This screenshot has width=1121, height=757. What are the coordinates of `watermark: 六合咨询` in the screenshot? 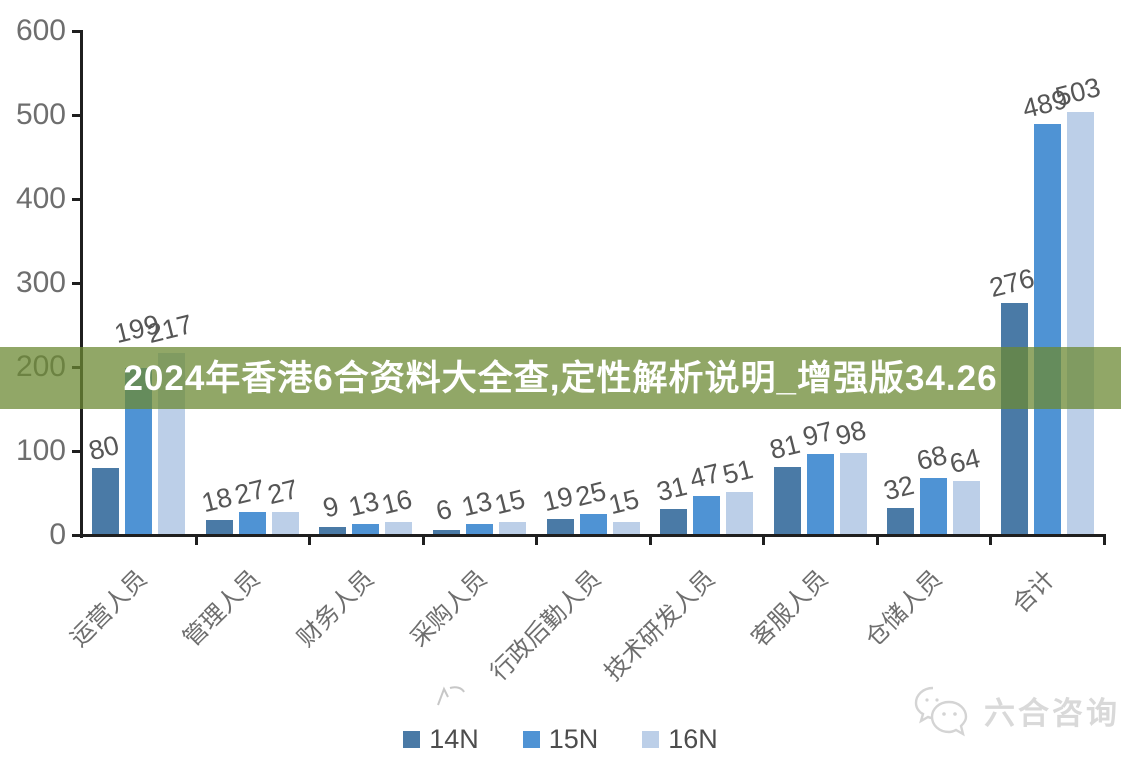 It's located at (1014, 713).